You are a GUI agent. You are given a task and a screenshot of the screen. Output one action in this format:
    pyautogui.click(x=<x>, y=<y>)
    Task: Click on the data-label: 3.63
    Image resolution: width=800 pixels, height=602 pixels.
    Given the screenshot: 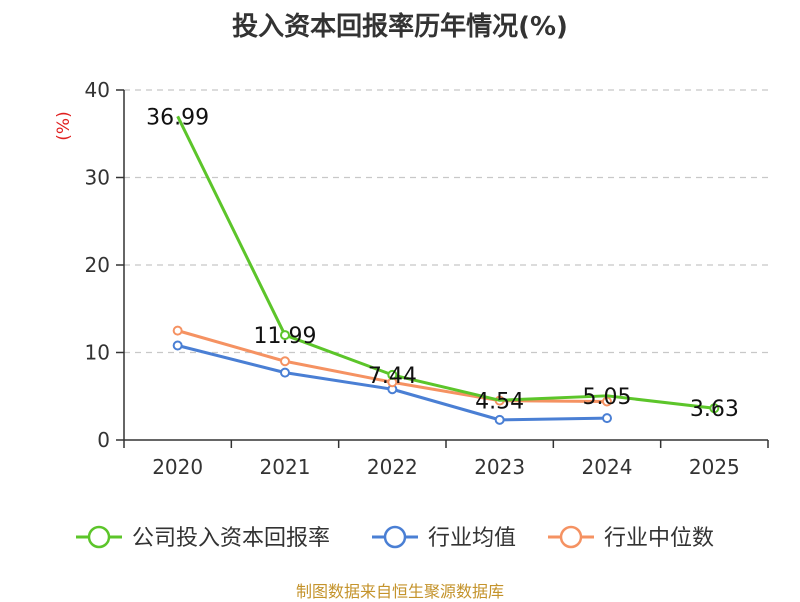 What is the action you would take?
    pyautogui.click(x=714, y=409)
    